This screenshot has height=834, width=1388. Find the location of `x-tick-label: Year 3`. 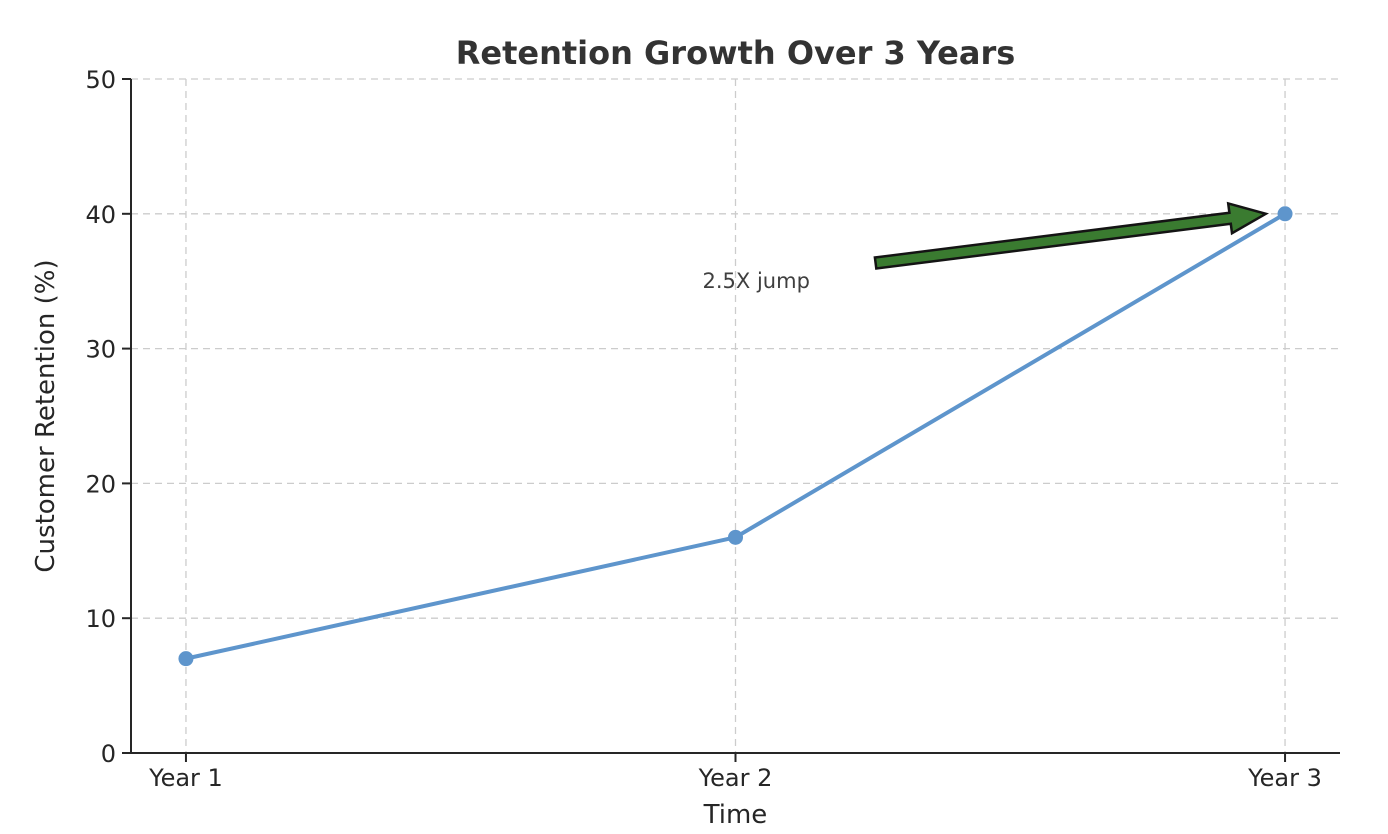

x-tick-label: Year 3 is located at coordinates (1284, 778).